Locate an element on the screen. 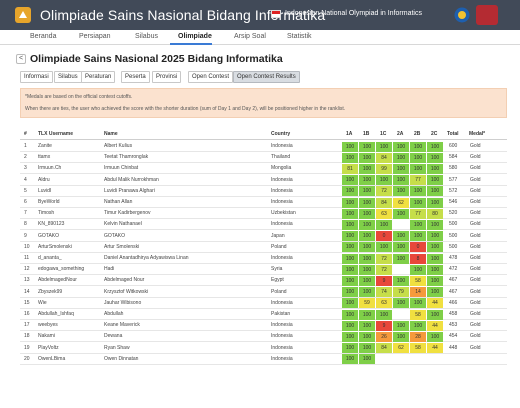  tab-open-contest-results: Open Contest Results is located at coordinates (266, 77).